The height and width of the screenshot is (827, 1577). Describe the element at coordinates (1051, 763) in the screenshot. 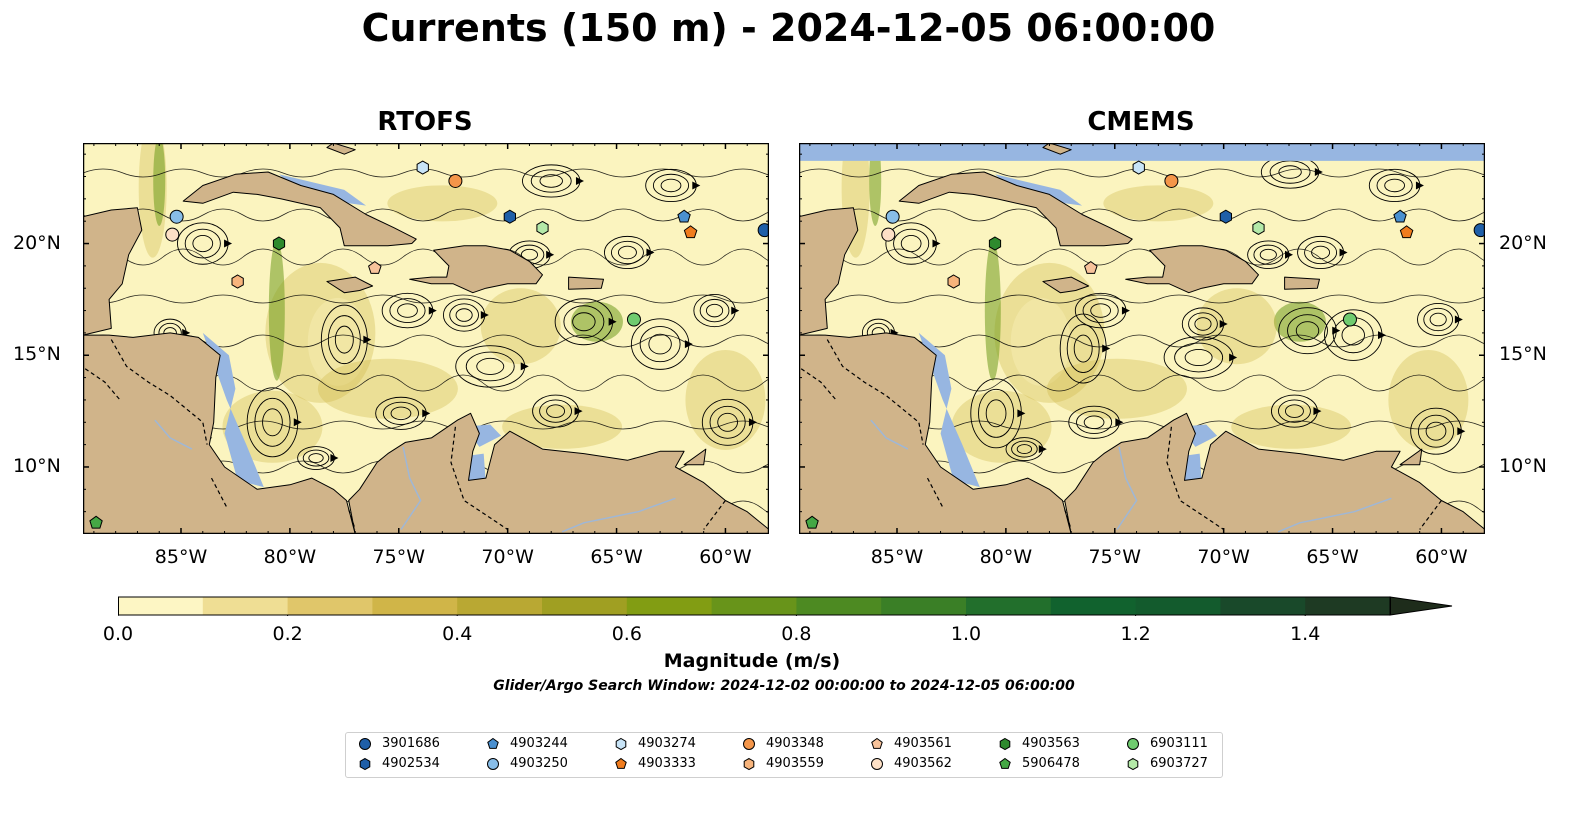

I see `legend-label: 5906478` at that location.